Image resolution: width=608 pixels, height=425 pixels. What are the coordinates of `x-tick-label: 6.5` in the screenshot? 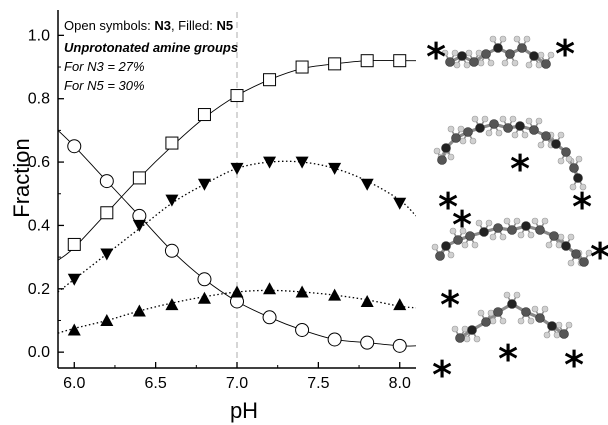 It's located at (156, 383).